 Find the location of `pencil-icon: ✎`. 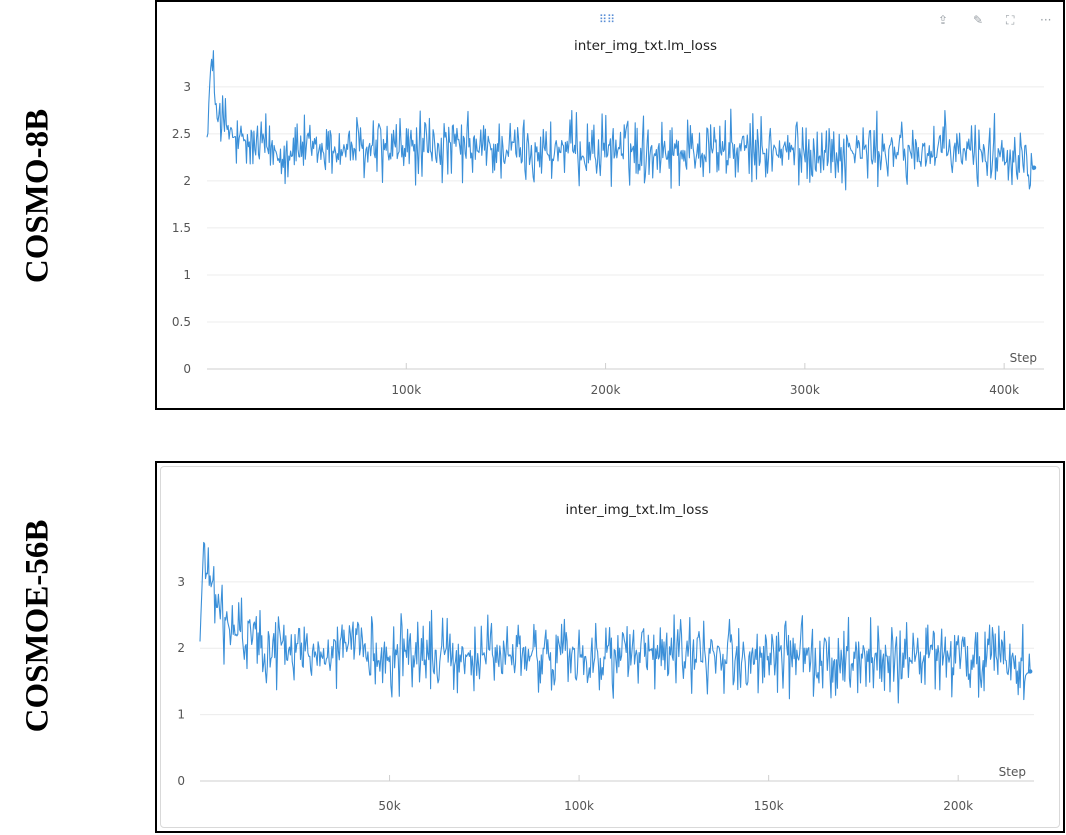

pencil-icon: ✎ is located at coordinates (978, 20).